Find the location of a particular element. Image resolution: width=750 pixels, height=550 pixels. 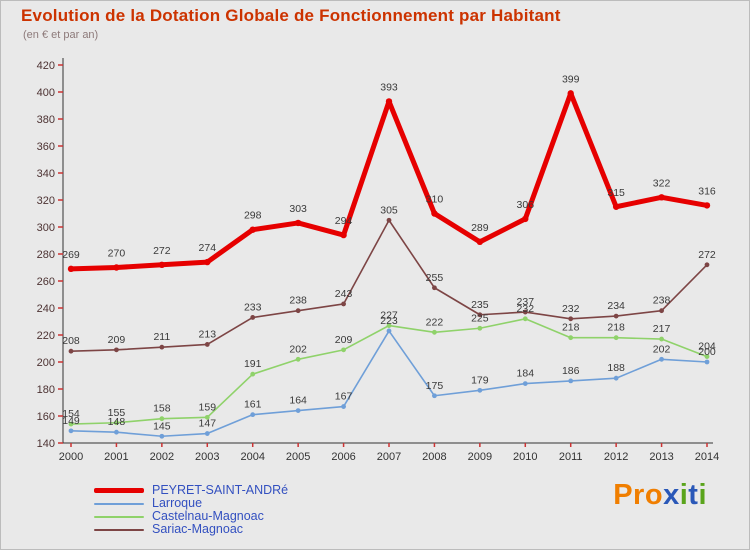

y-tick-label: 340 is located at coordinates (46, 174).